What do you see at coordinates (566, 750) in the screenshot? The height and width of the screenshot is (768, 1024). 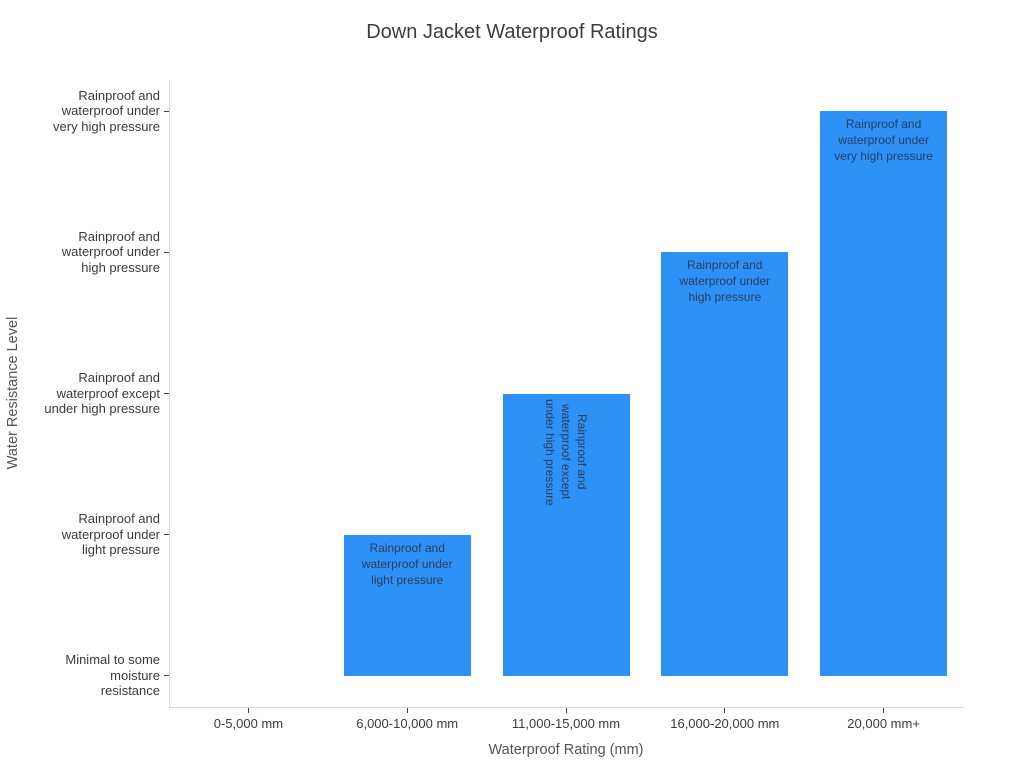 I see `x-axis-title: Waterproof Rating (mm)` at bounding box center [566, 750].